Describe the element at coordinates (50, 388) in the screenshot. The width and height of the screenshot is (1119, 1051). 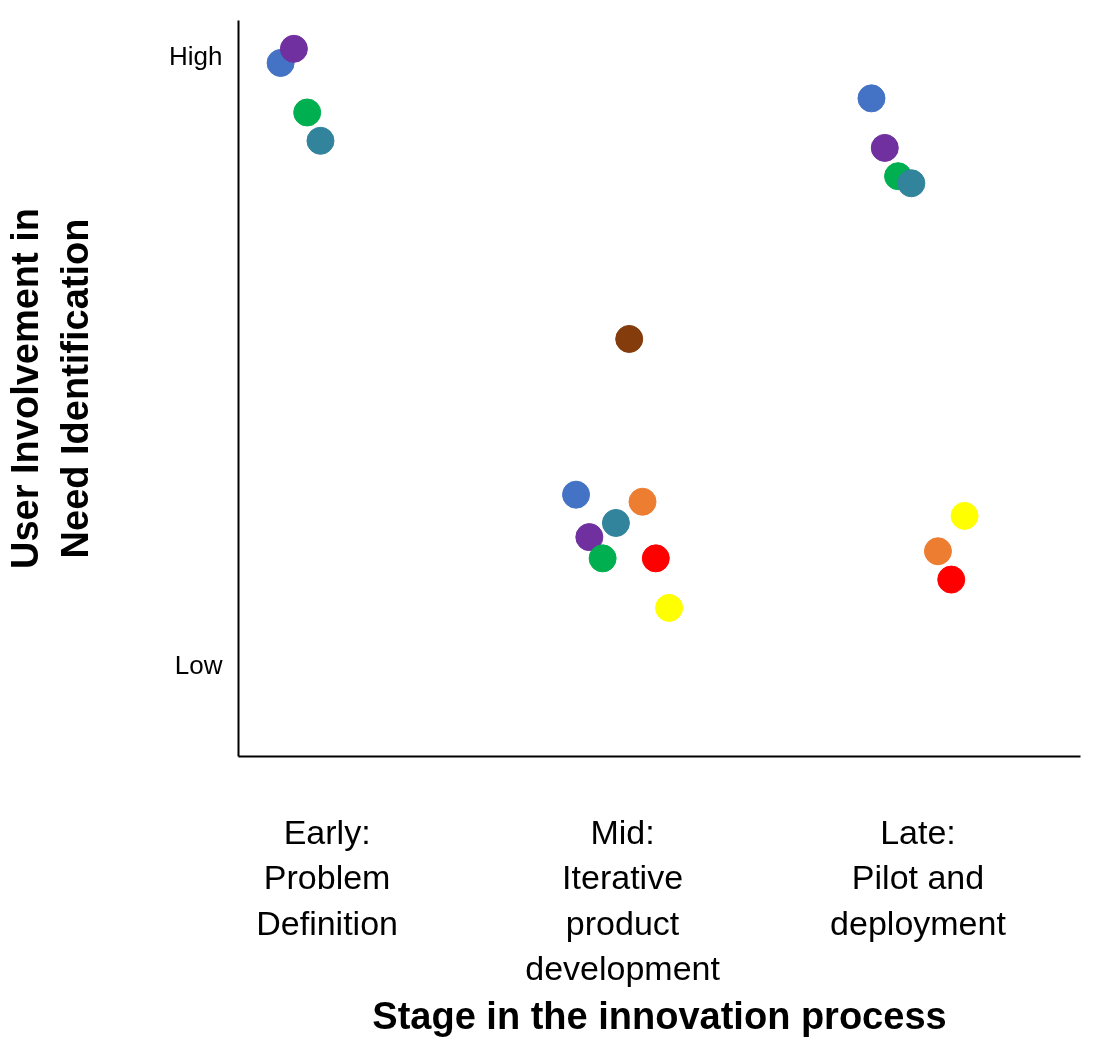
I see `y-axis-title: User Involvement in Need Identification` at that location.